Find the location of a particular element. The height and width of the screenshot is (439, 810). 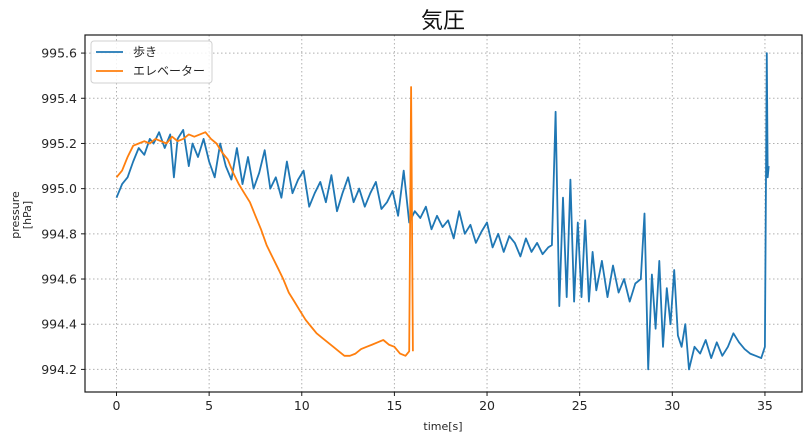

y-tick-label: 995.6 is located at coordinates (59, 53).